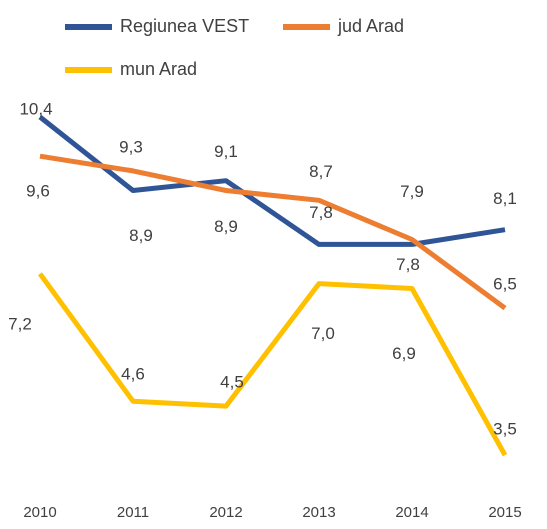 The width and height of the screenshot is (547, 529). I want to click on data-label: 8,7, so click(321, 171).